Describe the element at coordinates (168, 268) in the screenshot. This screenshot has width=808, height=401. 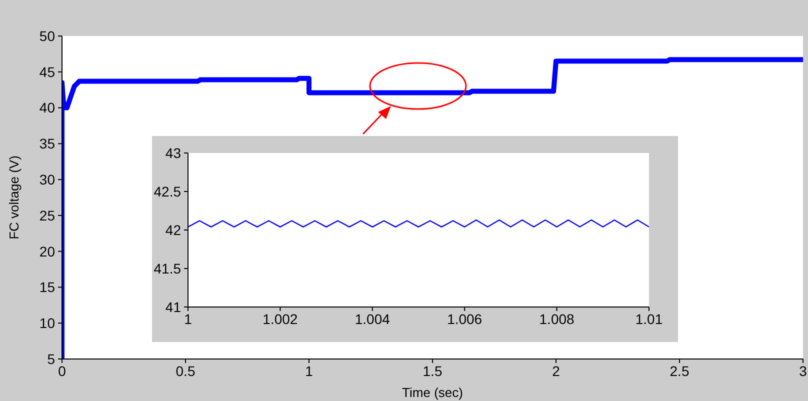
I see `y-tick-label: 41.5` at that location.